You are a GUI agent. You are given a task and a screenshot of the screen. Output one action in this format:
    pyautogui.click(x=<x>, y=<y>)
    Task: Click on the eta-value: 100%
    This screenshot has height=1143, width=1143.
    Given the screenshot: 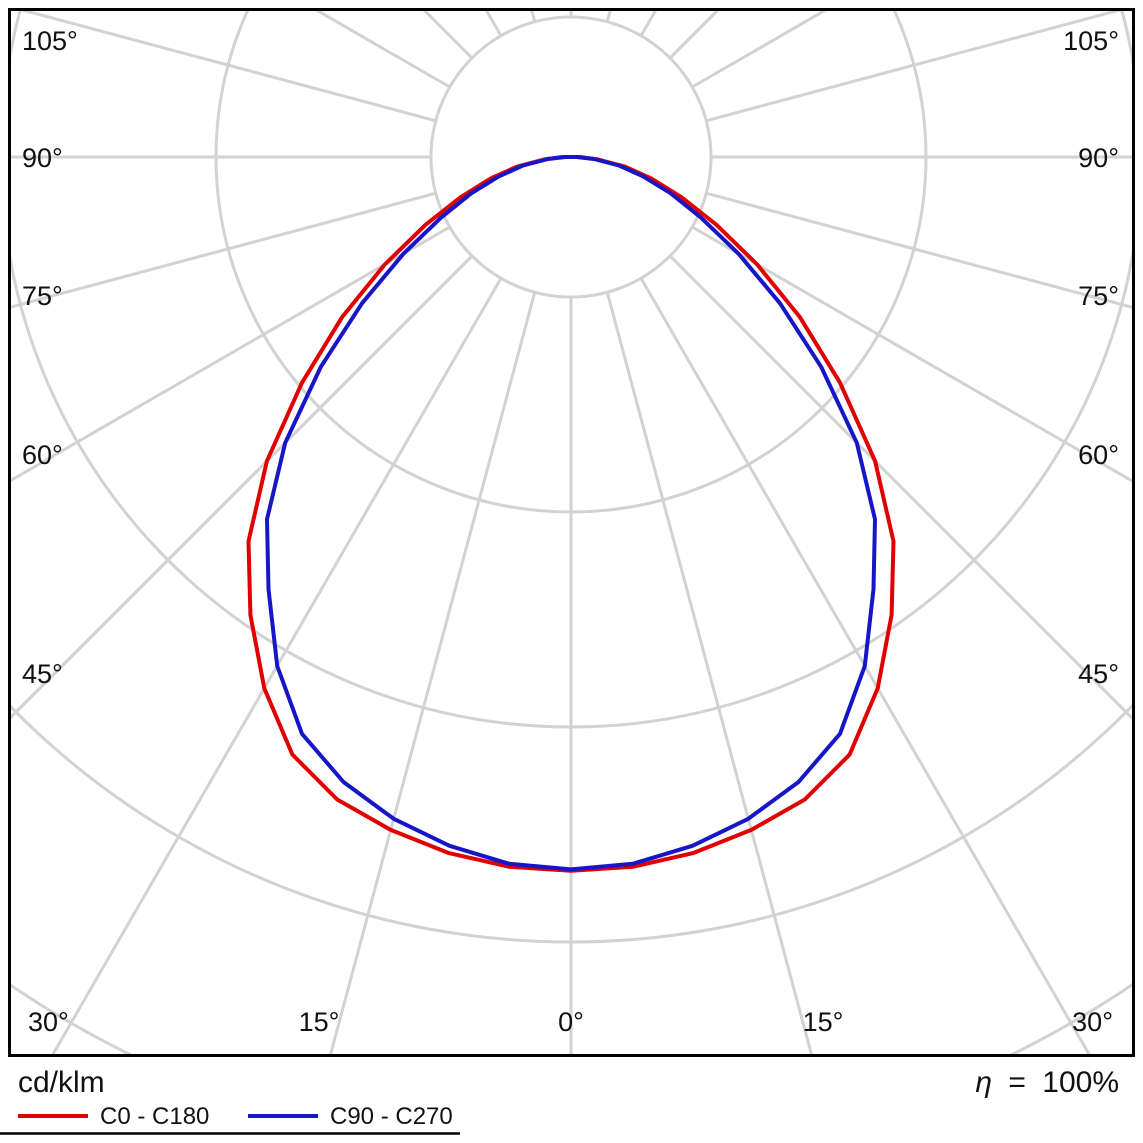 What is the action you would take?
    pyautogui.click(x=1080, y=1082)
    